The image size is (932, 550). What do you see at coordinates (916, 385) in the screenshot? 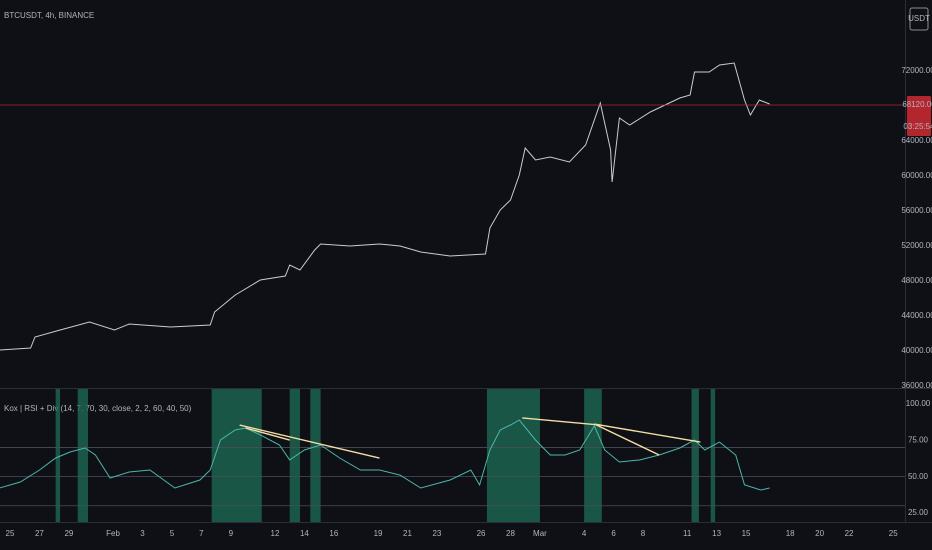
I see `y-tick-label: 36000.00` at bounding box center [916, 385].